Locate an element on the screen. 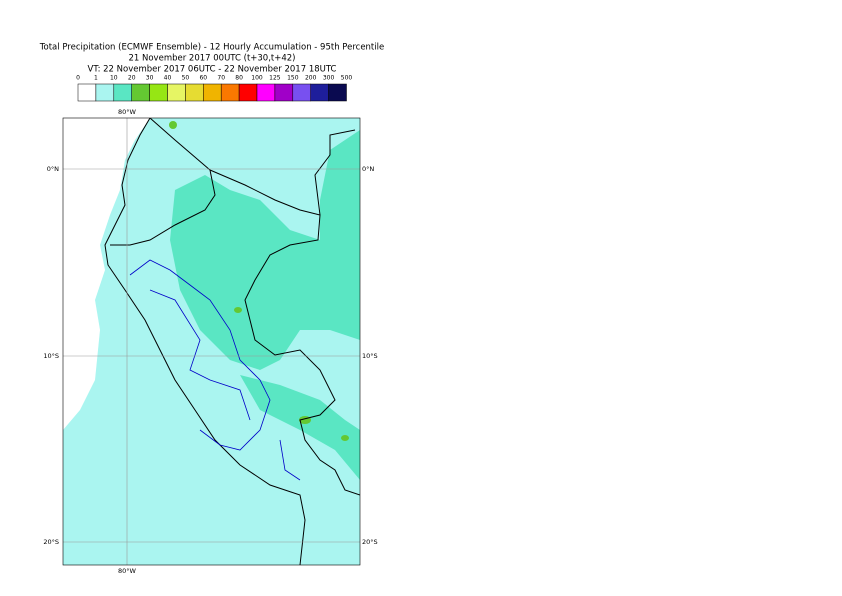 The height and width of the screenshot is (596, 842). legend-label: 30 is located at coordinates (150, 78).